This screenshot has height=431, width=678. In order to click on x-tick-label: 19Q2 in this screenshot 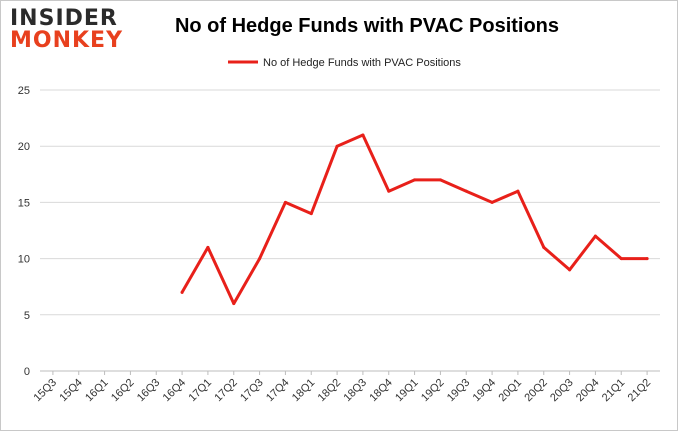, I will do `click(433, 391)`.